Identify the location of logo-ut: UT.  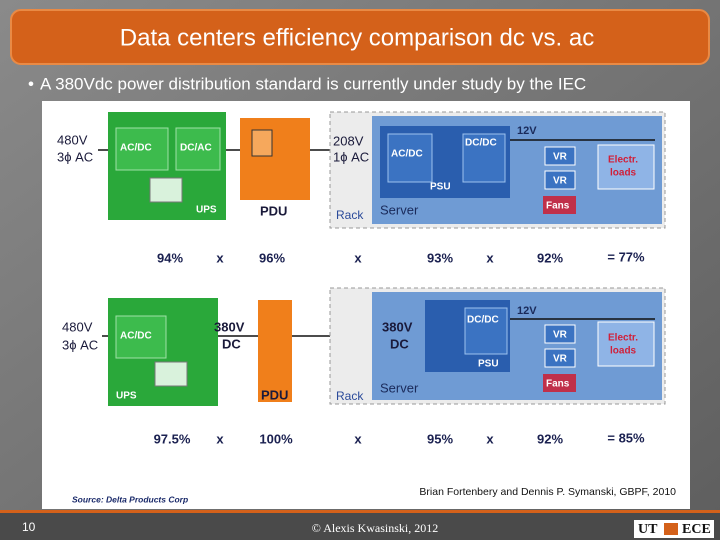
(648, 529).